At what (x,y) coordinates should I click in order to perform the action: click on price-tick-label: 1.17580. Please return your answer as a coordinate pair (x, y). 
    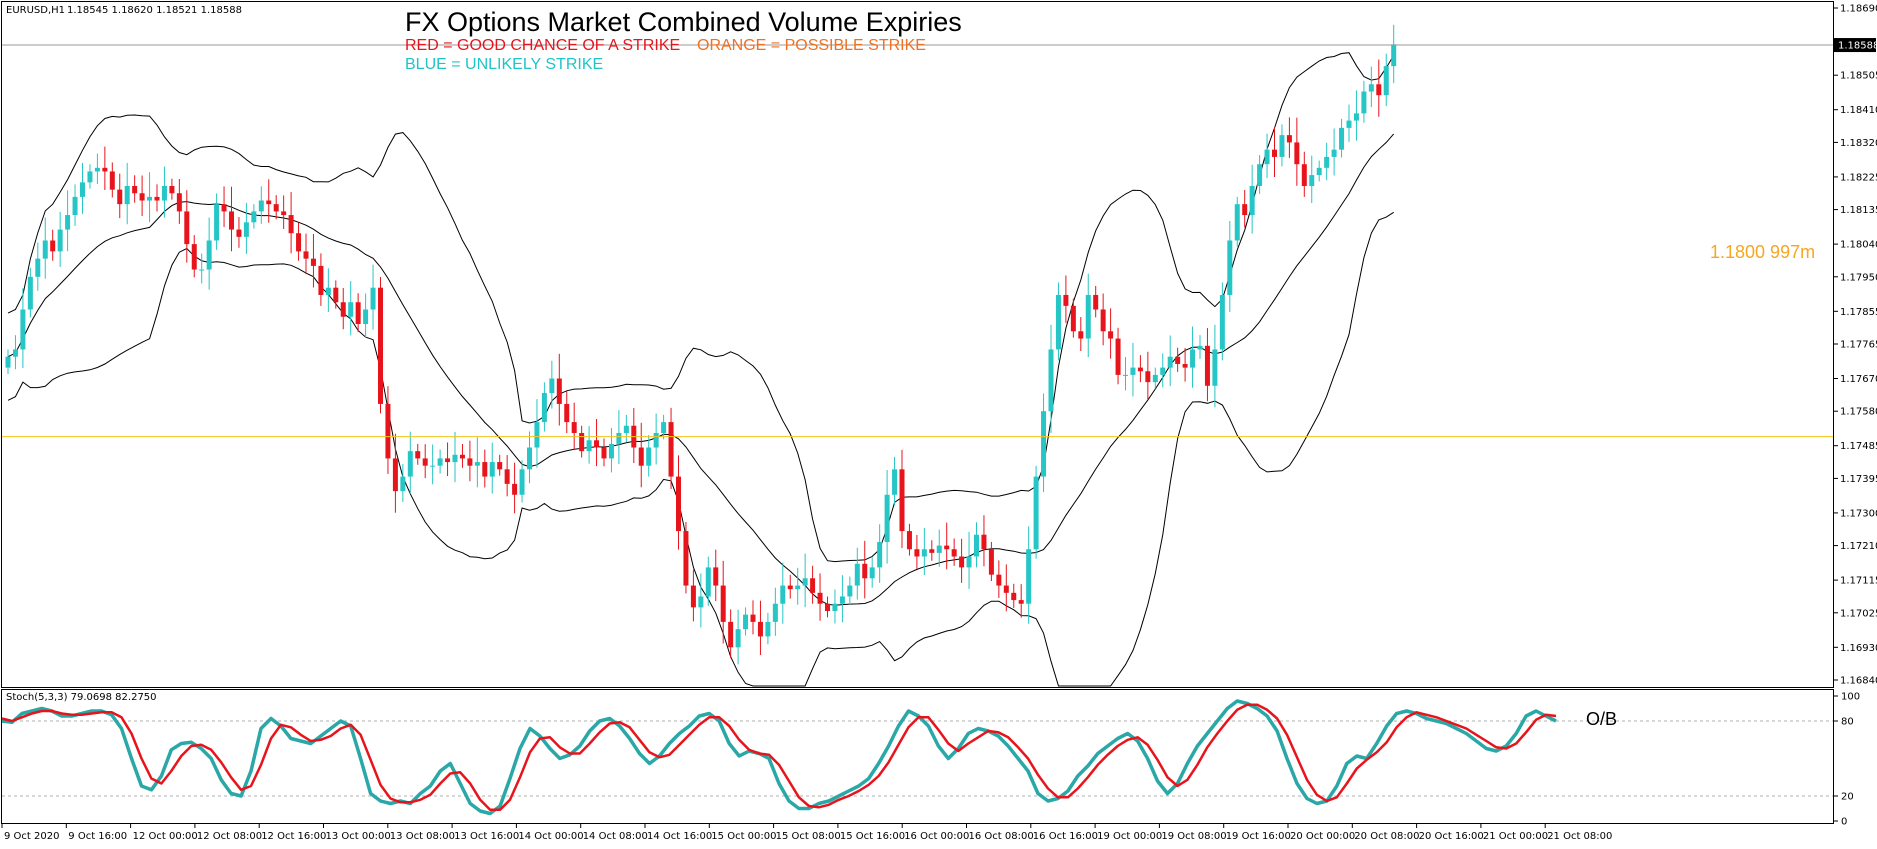
    Looking at the image, I should click on (1858, 412).